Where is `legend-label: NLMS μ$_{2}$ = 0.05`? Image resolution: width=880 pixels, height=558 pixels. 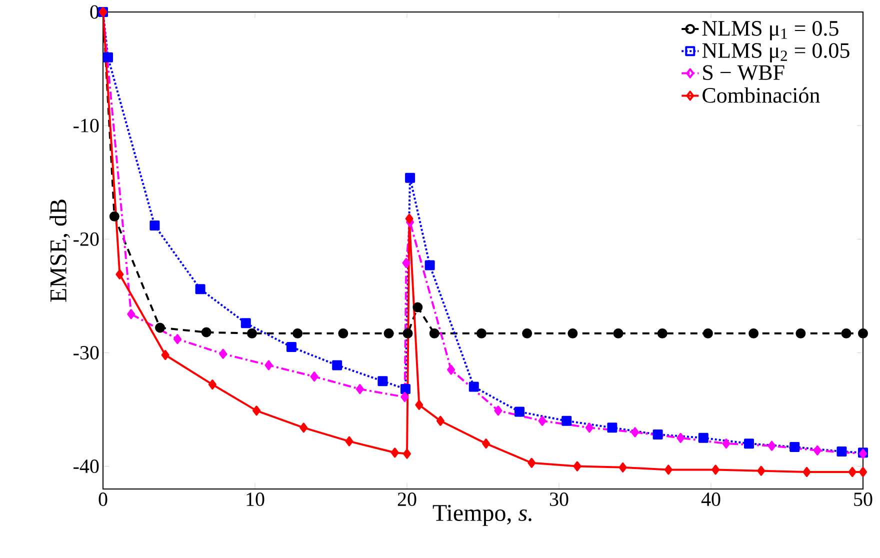 legend-label: NLMS μ$_{2}$ = 0.05 is located at coordinates (776, 52).